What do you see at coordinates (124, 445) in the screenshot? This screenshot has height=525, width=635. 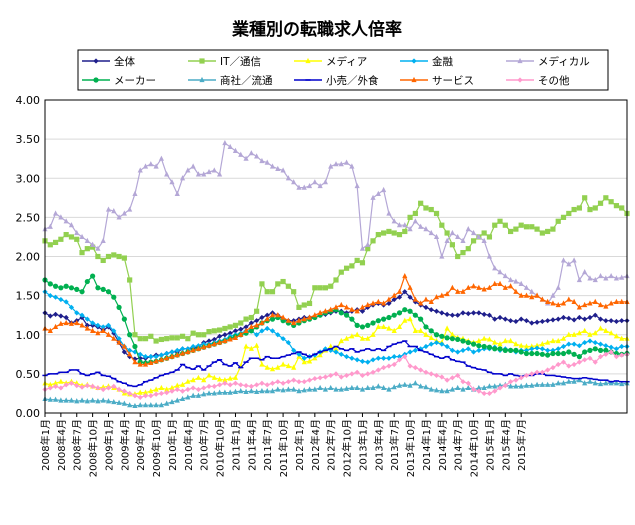 I see `x-tick-label: 2009年4月` at bounding box center [124, 445].